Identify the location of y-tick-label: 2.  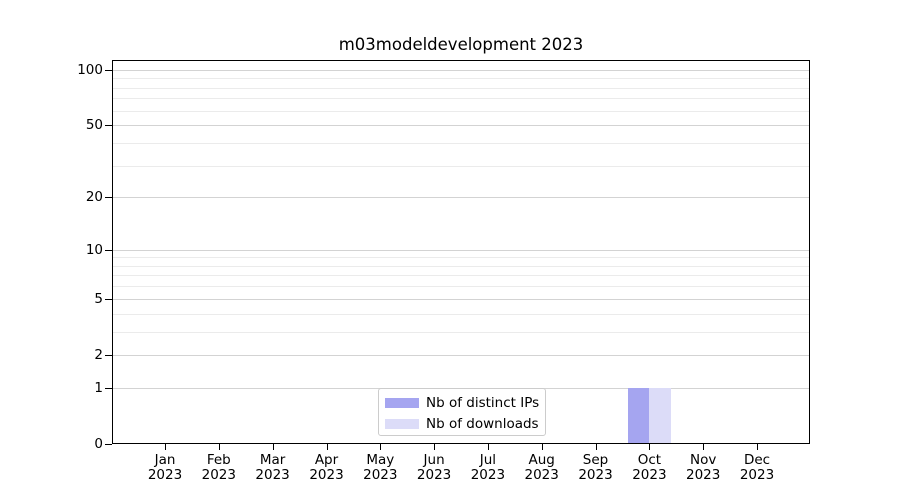
(98, 354).